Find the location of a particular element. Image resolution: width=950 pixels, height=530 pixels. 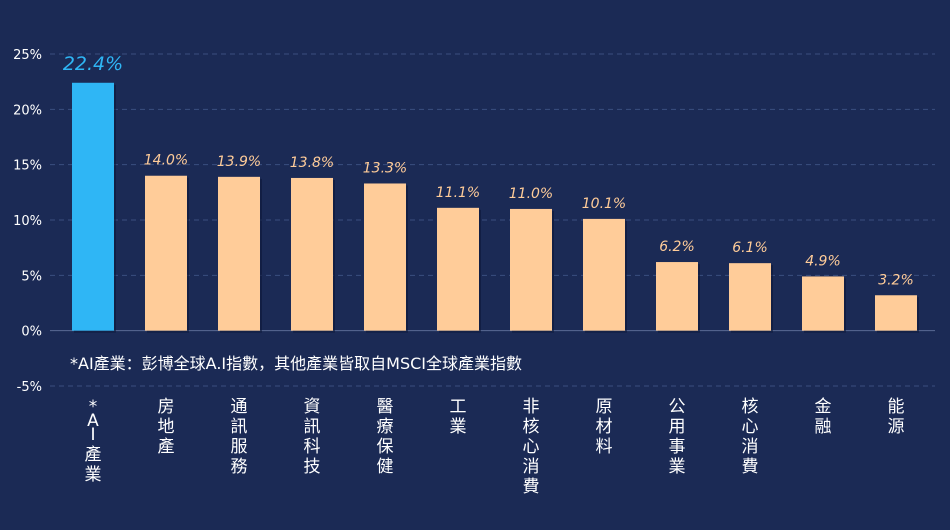

category-label: 金融 is located at coordinates (823, 417).